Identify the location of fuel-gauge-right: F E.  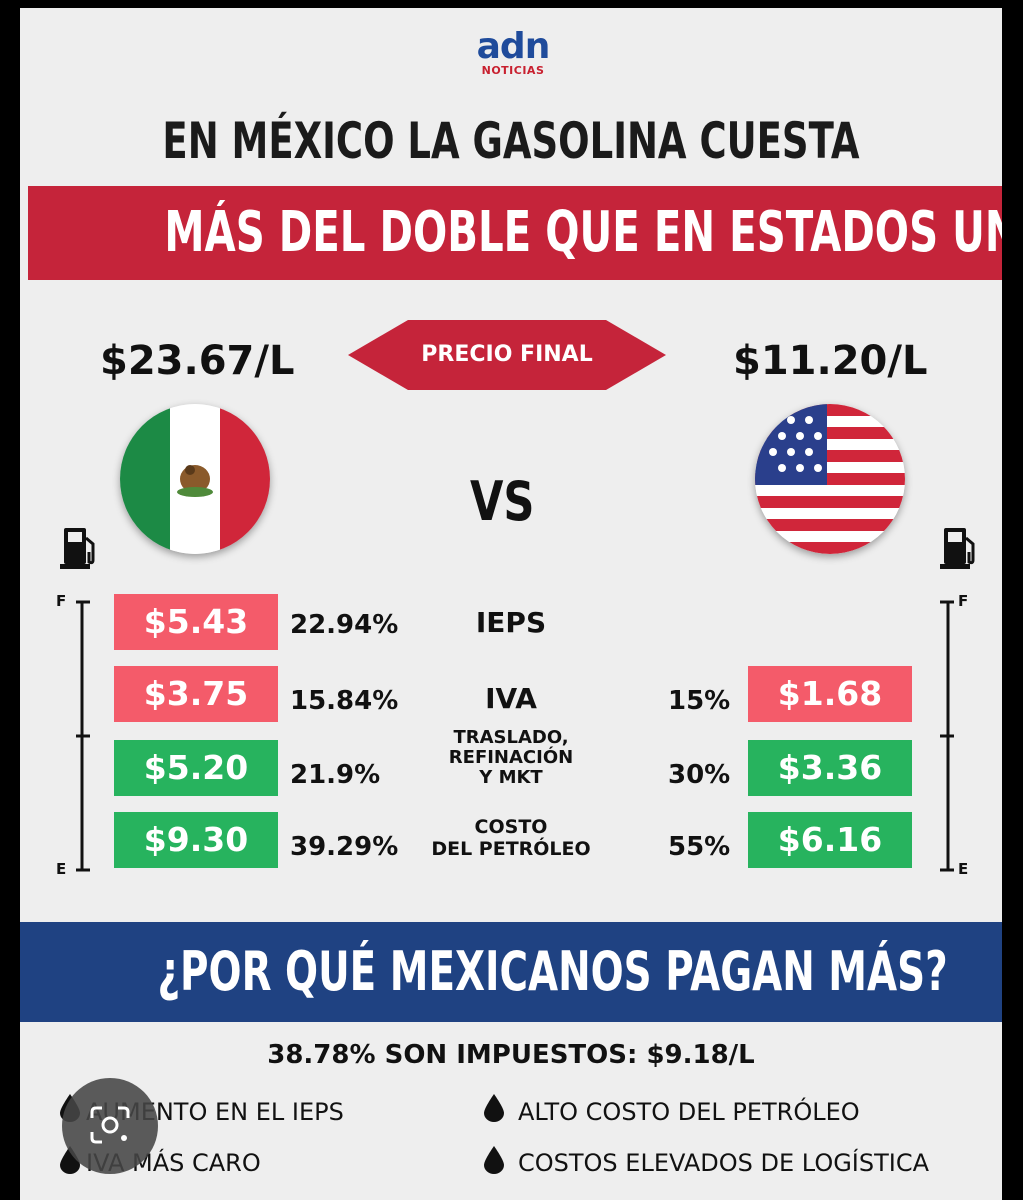
(954, 735).